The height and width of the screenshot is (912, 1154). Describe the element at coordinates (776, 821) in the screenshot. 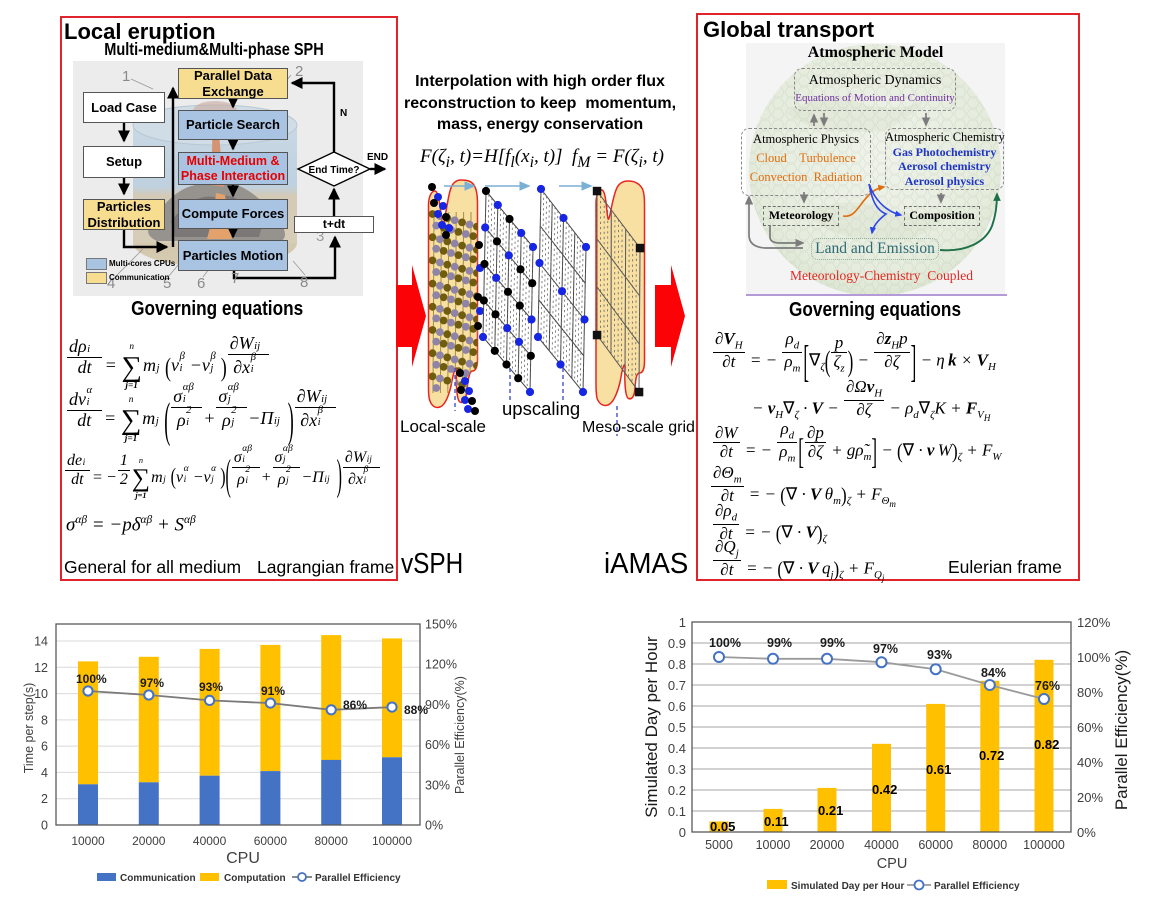

I see `svg-text: 0.11` at that location.